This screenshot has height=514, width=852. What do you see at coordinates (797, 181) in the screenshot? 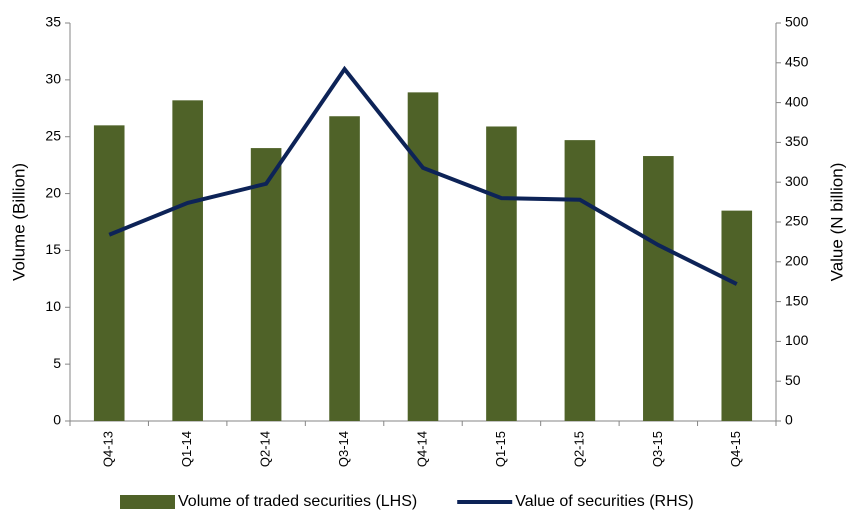
I see `y2-tick-label: 300` at bounding box center [797, 181].